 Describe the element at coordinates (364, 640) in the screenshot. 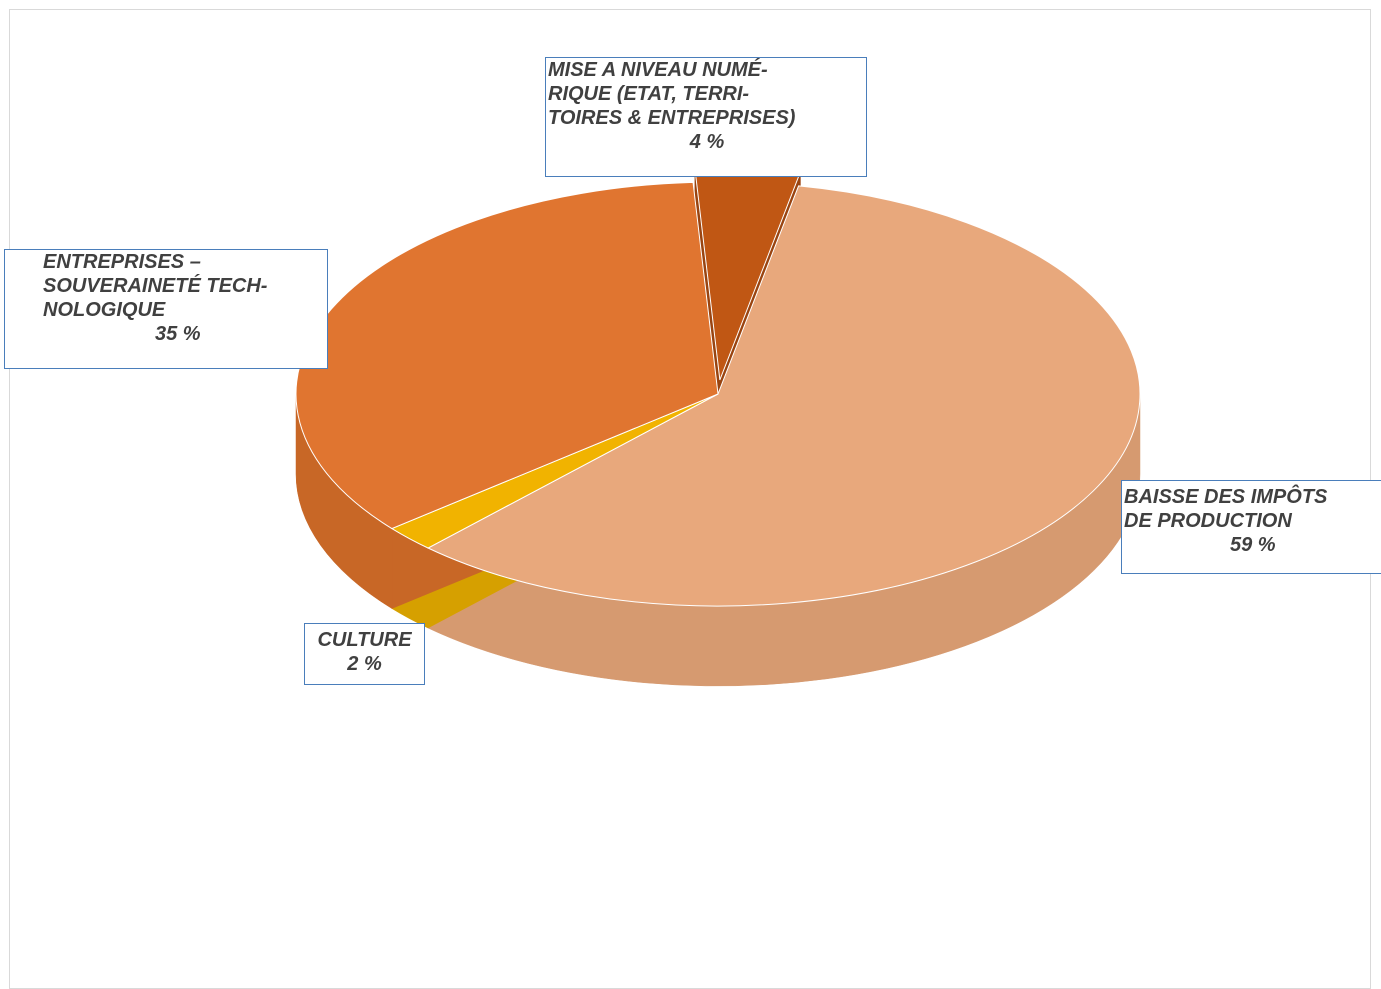

I see `label-line: CULTURE` at that location.